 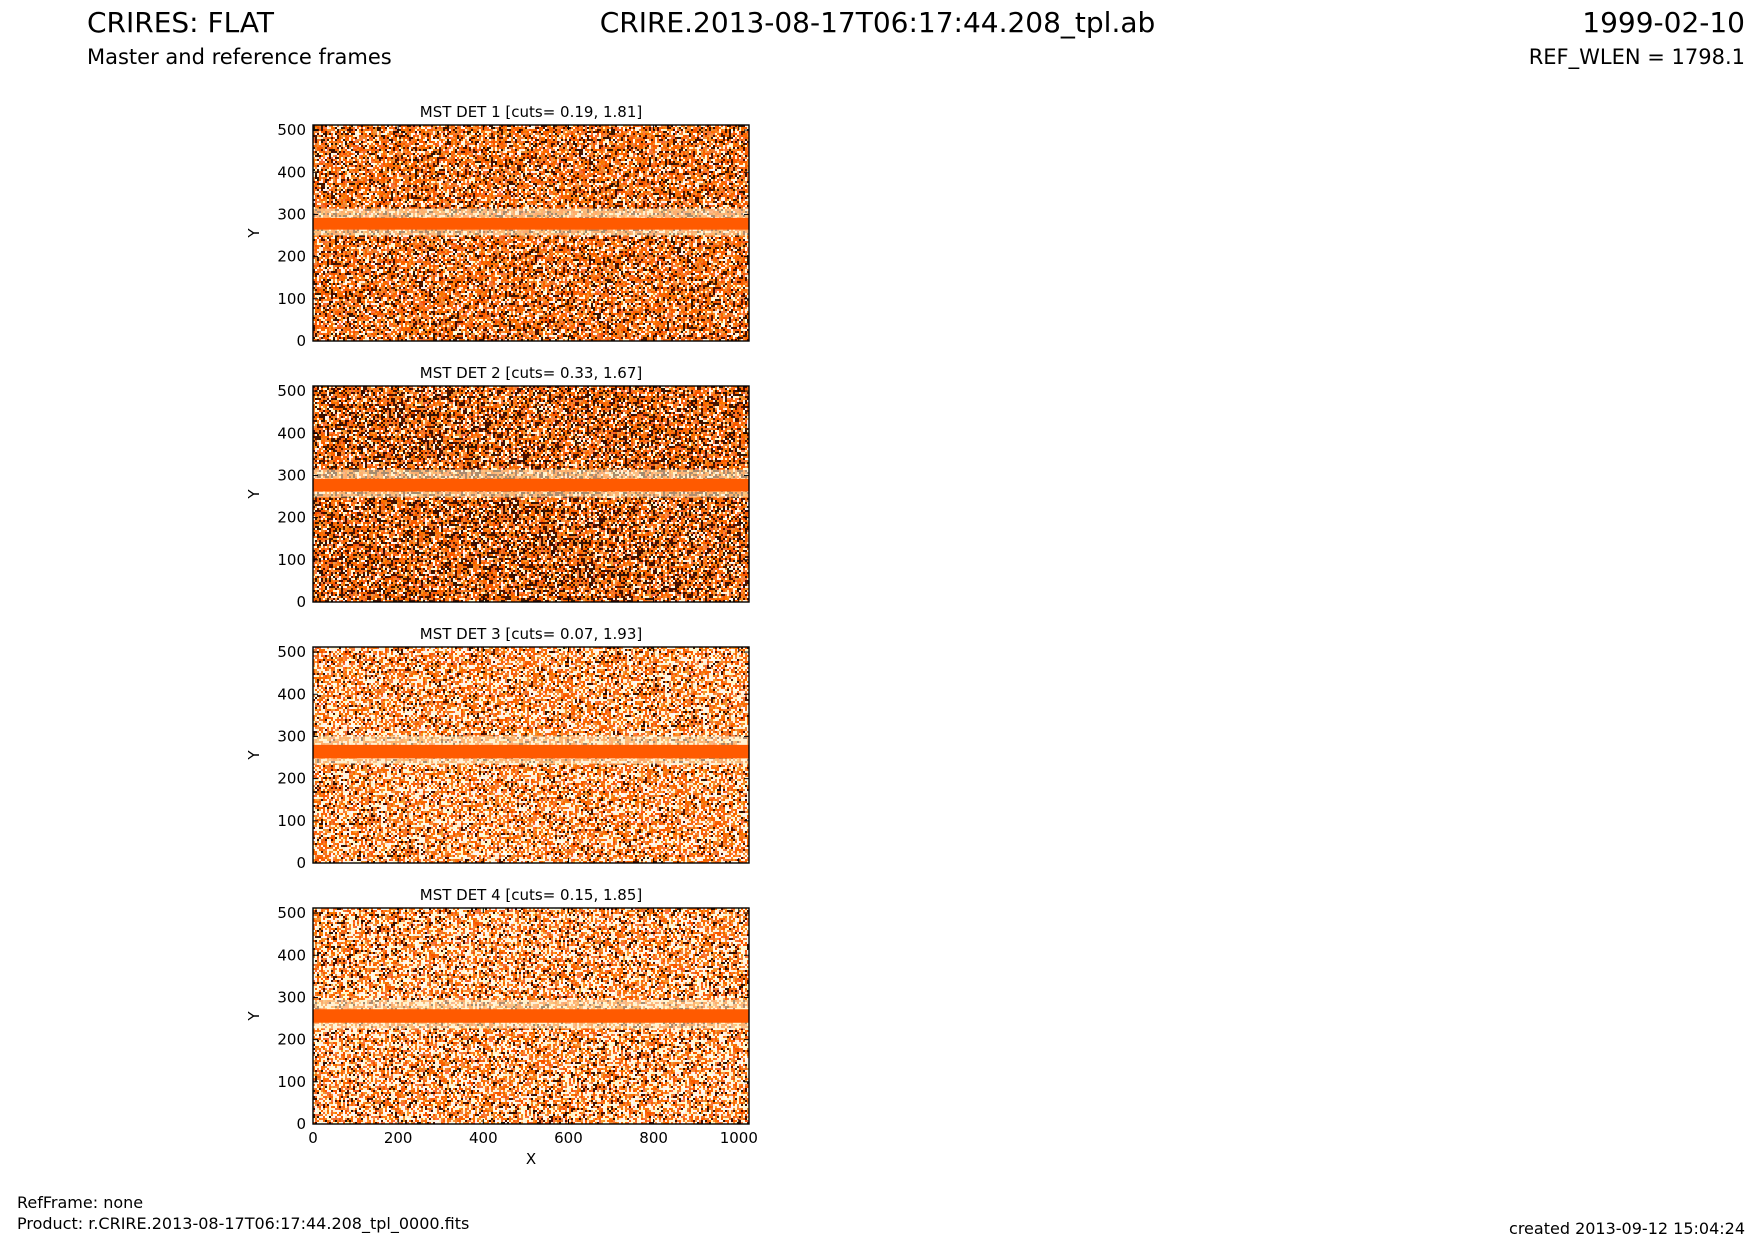 What do you see at coordinates (877, 22) in the screenshot?
I see `file-name-title: CRIRE.2013-08-17T06:17:44.208_tpl.ab` at bounding box center [877, 22].